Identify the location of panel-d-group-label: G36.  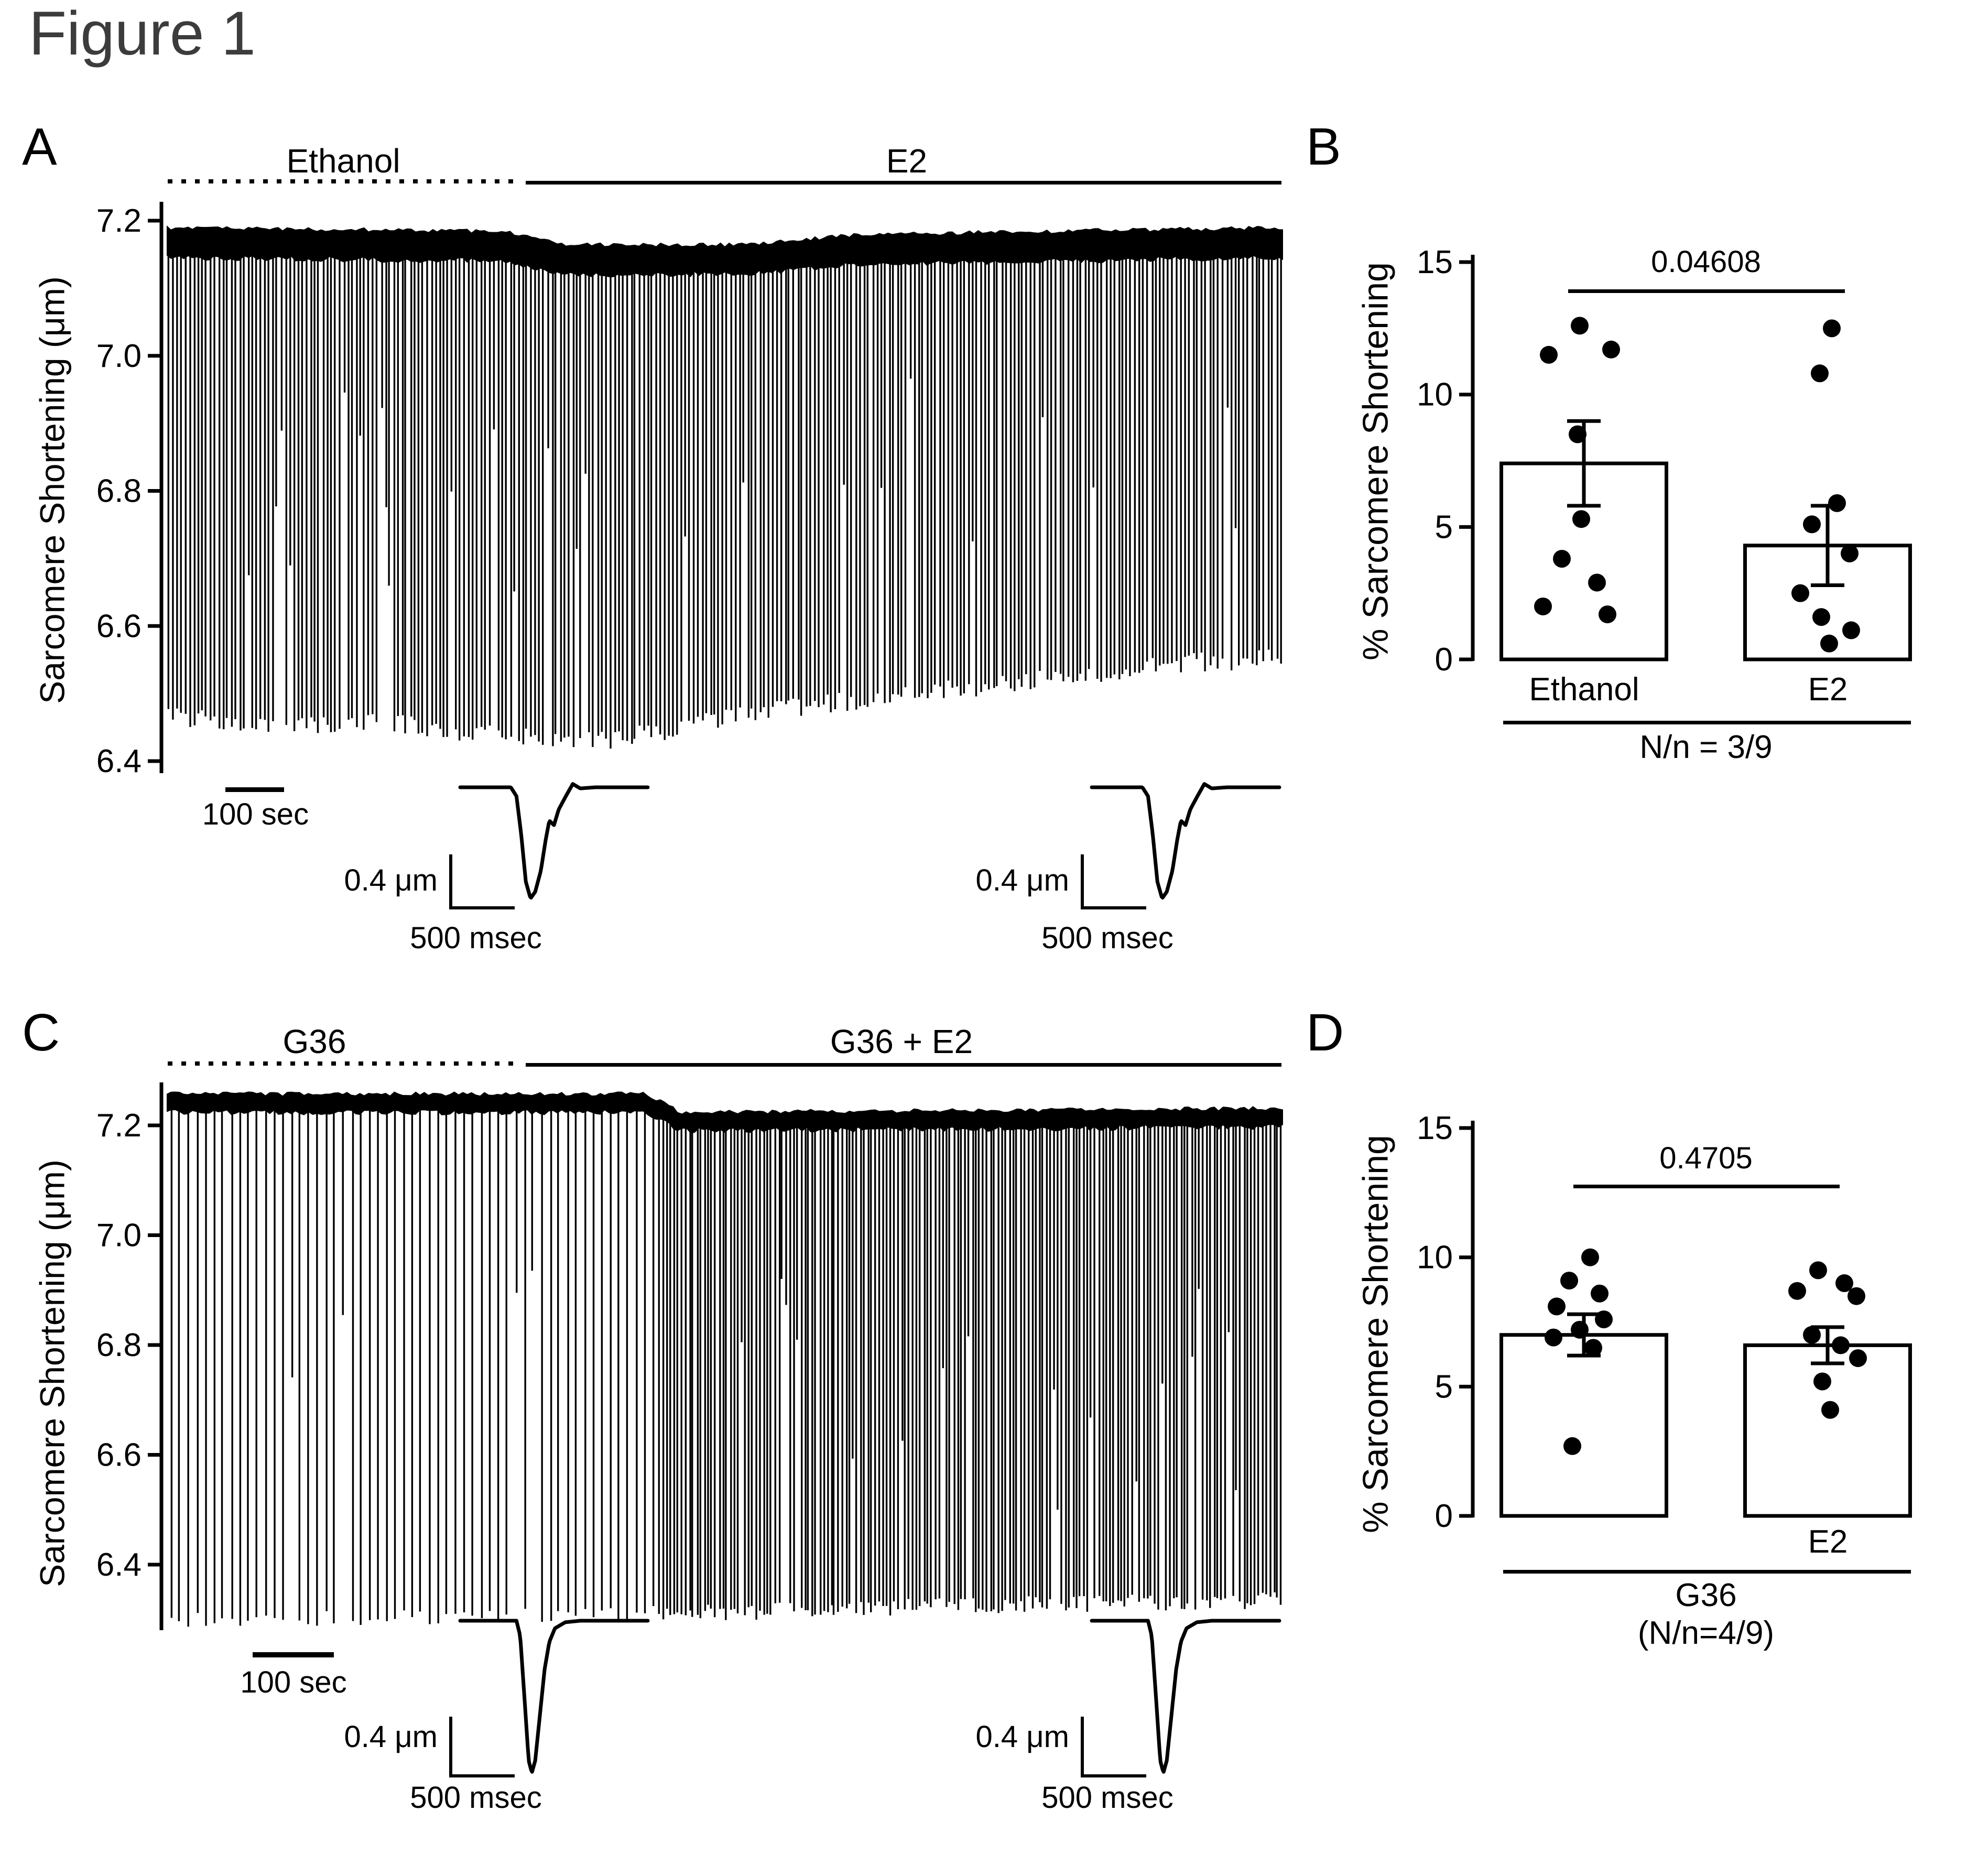
(1706, 1595).